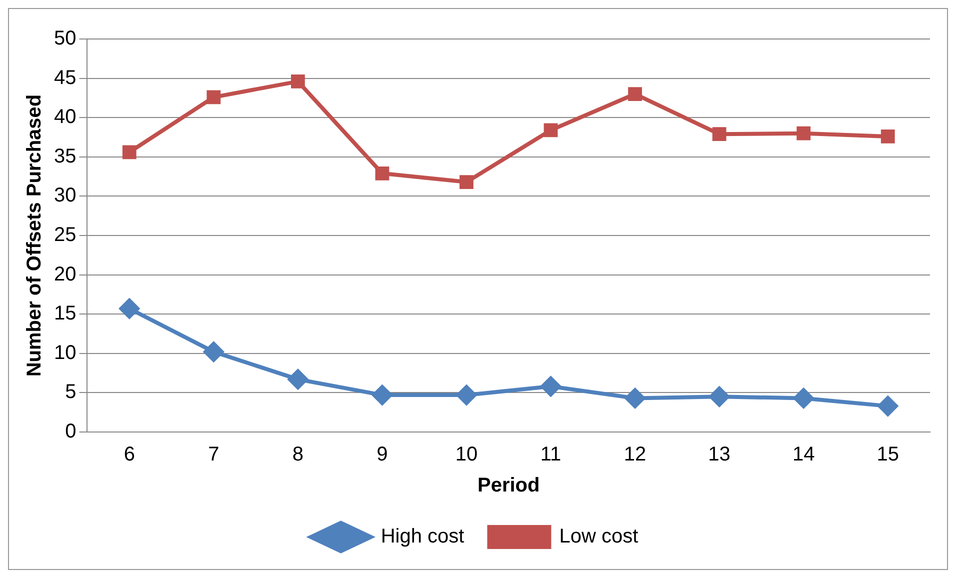  What do you see at coordinates (635, 455) in the screenshot?
I see `x-tick-label: 12` at bounding box center [635, 455].